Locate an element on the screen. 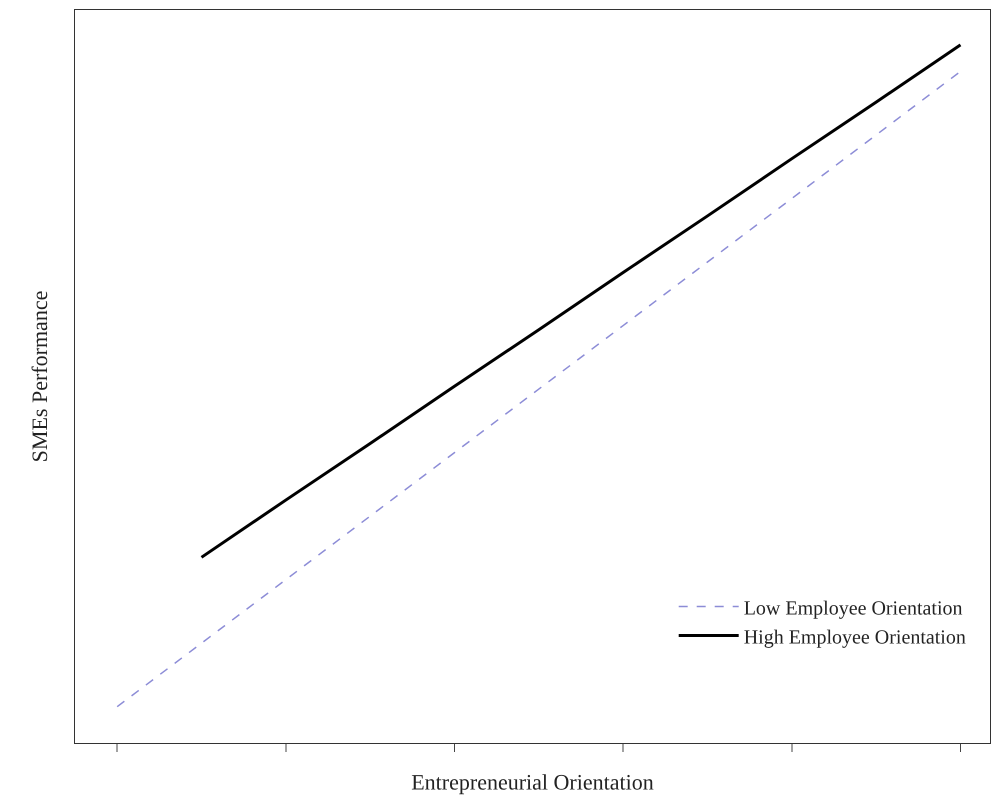 The width and height of the screenshot is (996, 801). y-axis-title: SMEs Performance is located at coordinates (39, 376).